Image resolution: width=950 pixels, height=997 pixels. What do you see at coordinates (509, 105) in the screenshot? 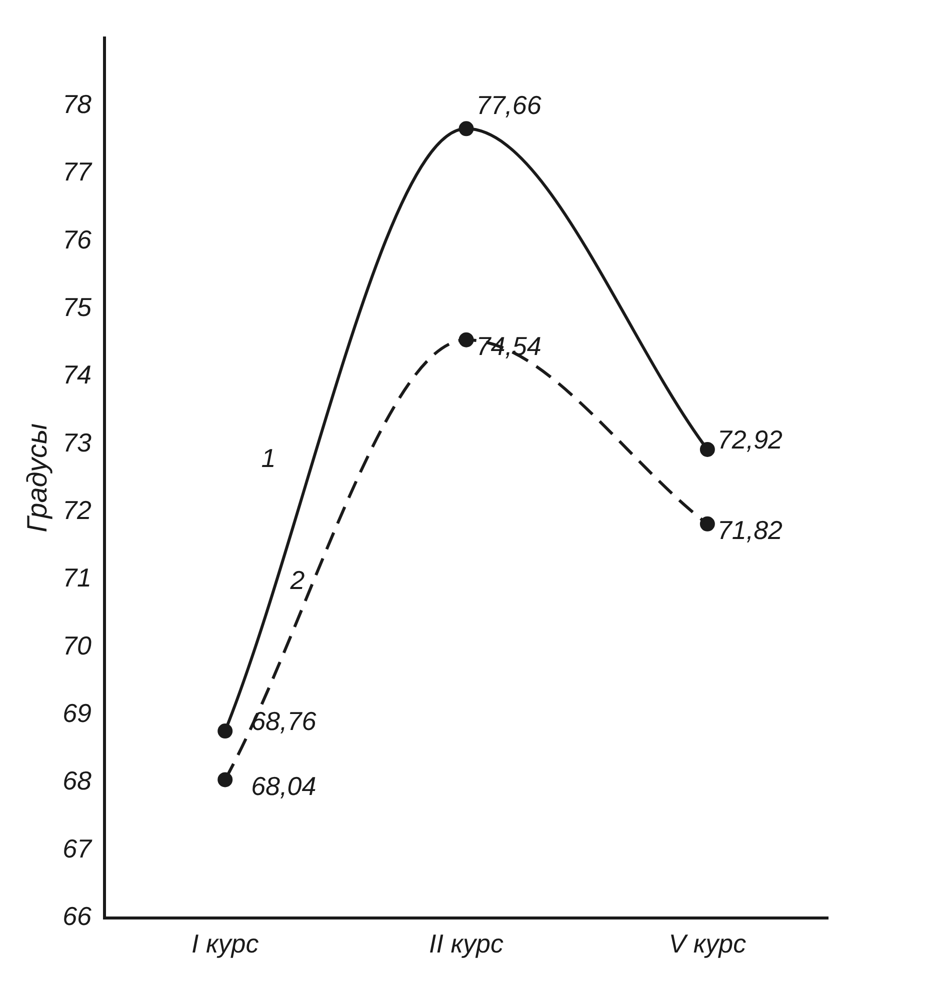
I see `data-label: 77,66` at bounding box center [509, 105].